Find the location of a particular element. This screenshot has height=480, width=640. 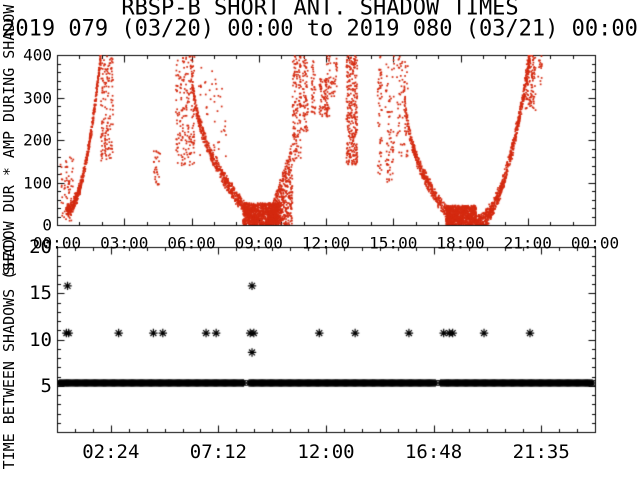

top-x-tick-label: 12:00 is located at coordinates (326, 243).